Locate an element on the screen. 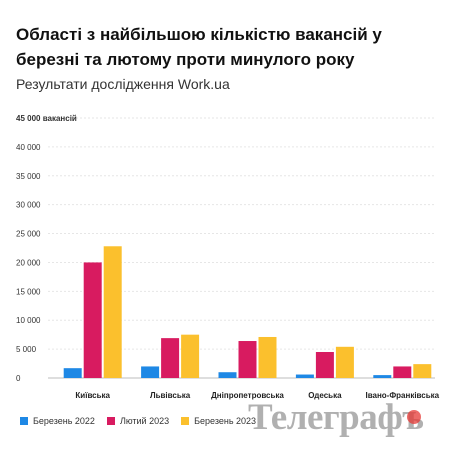 This screenshot has width=450, height=450. y-tick-label: 30 000 is located at coordinates (28, 205).